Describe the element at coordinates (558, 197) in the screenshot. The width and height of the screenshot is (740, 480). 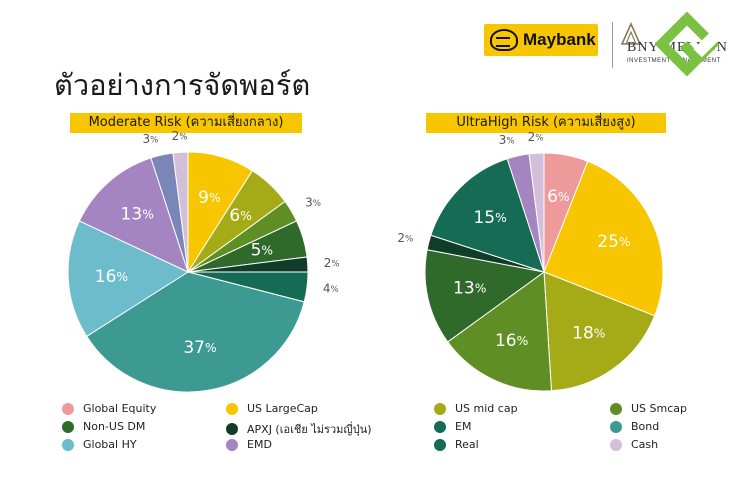
I see `data-label-global-equity: 6%` at that location.